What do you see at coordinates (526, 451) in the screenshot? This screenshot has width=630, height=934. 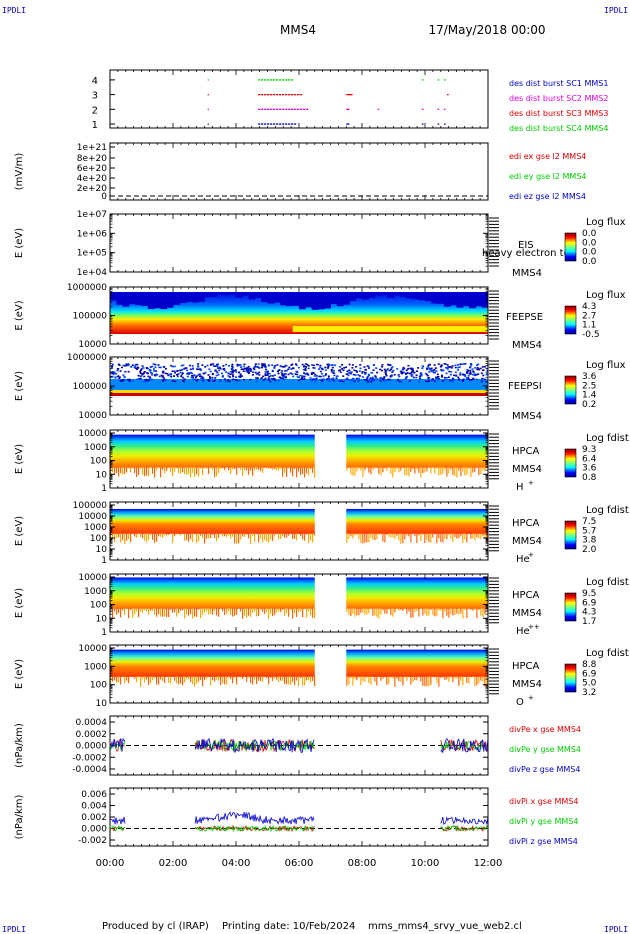 I see `hpca_h-instrument-label: HPCA` at bounding box center [526, 451].